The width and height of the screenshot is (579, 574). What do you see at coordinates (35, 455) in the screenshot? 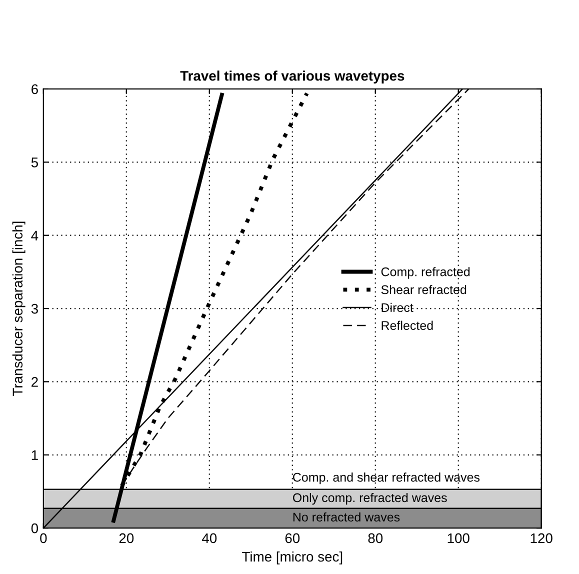
I see `y-tick-label: 1` at bounding box center [35, 455].